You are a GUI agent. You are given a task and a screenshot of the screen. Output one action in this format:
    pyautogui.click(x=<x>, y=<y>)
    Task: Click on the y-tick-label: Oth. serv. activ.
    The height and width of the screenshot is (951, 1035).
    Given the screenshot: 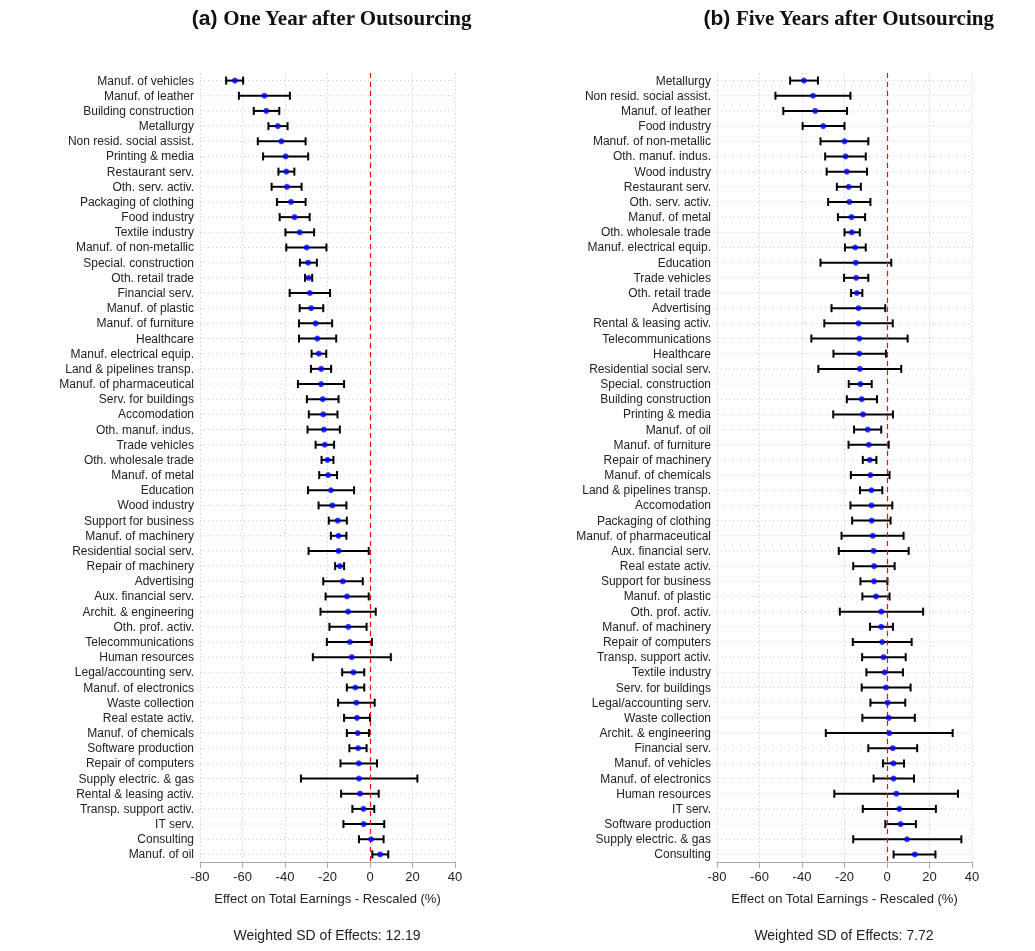 What is the action you would take?
    pyautogui.click(x=153, y=186)
    